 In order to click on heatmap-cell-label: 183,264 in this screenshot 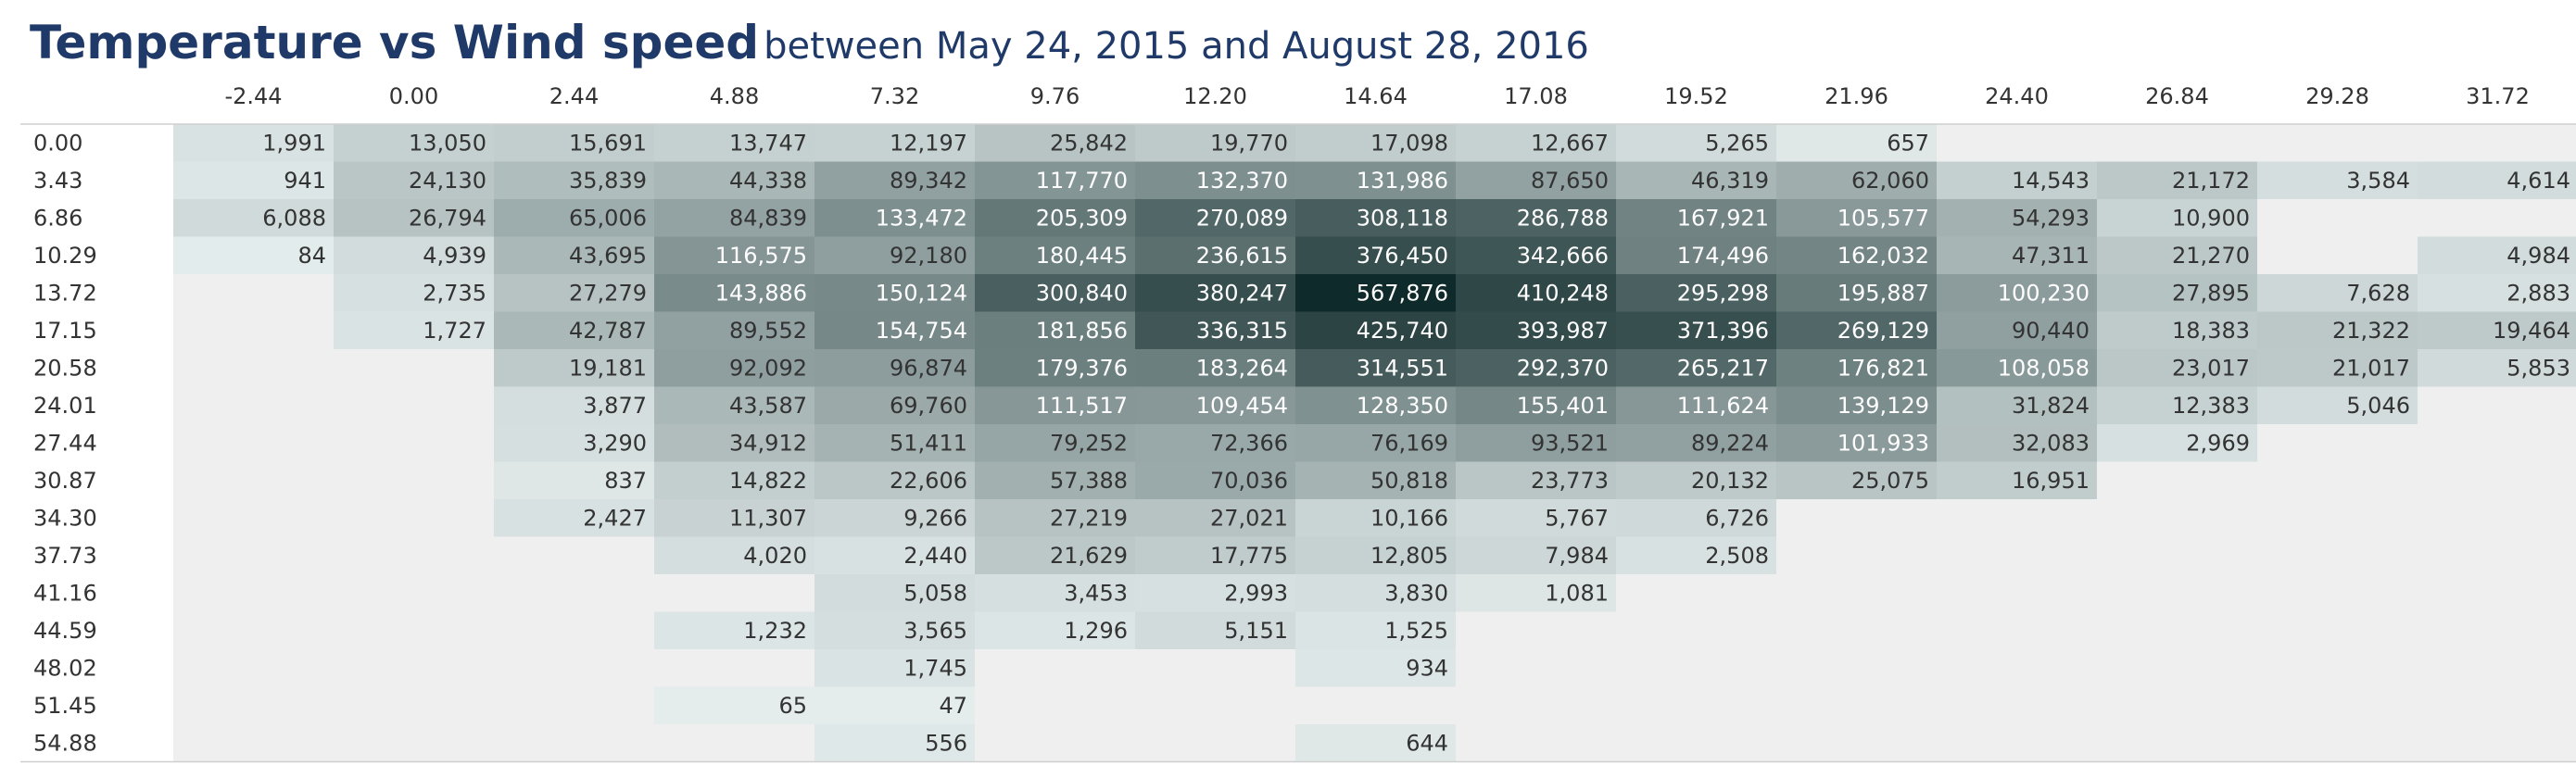, I will do `click(1242, 368)`.